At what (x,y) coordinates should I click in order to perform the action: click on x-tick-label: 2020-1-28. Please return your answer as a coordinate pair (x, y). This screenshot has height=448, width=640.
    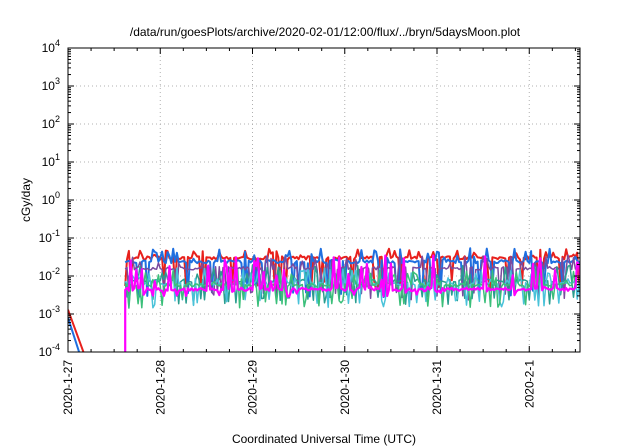
    Looking at the image, I should click on (160, 387).